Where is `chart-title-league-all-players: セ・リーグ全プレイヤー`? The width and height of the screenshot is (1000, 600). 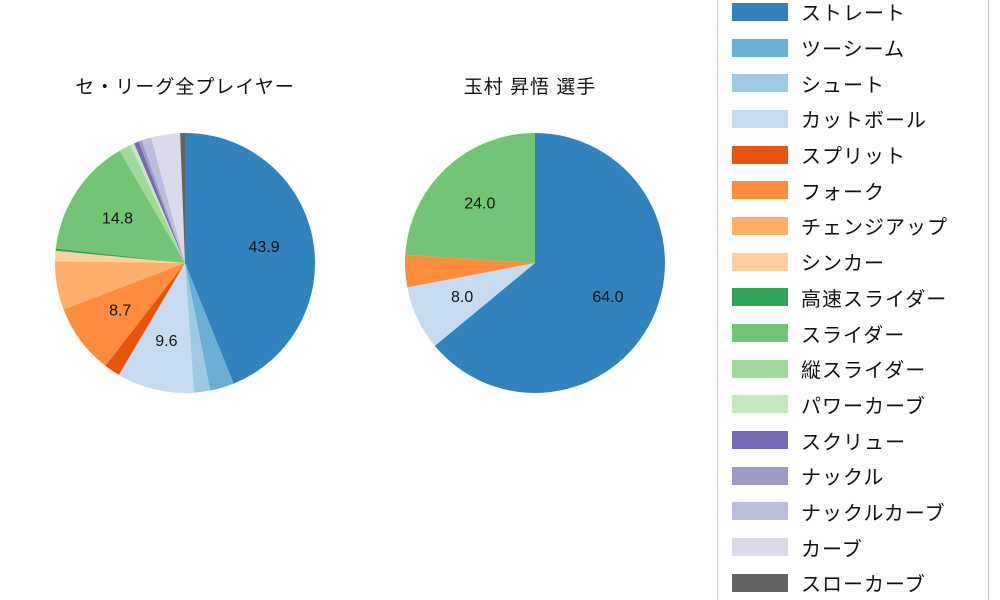
chart-title-league-all-players: セ・リーグ全プレイヤー is located at coordinates (185, 87).